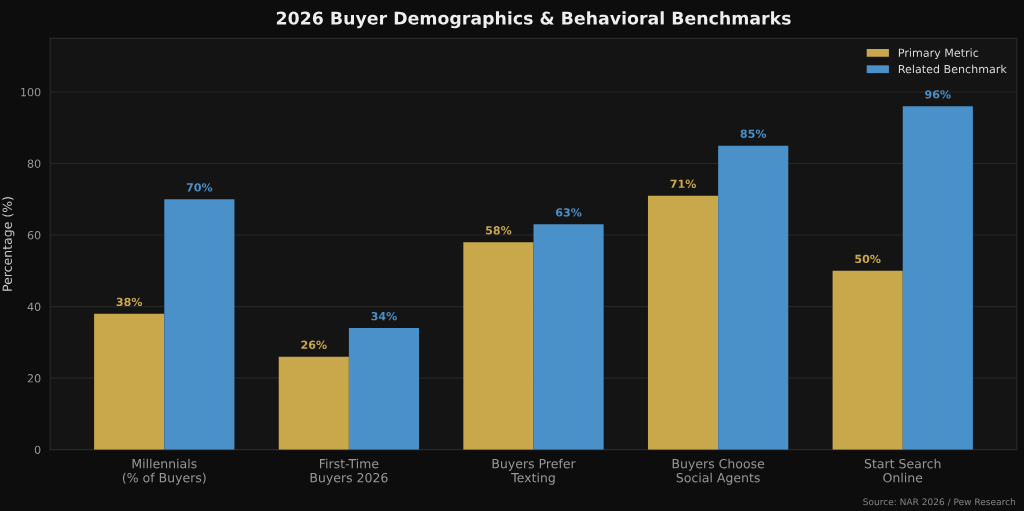  Describe the element at coordinates (533, 20) in the screenshot. I see `chart-title: 2026 Buyer Demographics & Behavioral Benchmarks` at that location.